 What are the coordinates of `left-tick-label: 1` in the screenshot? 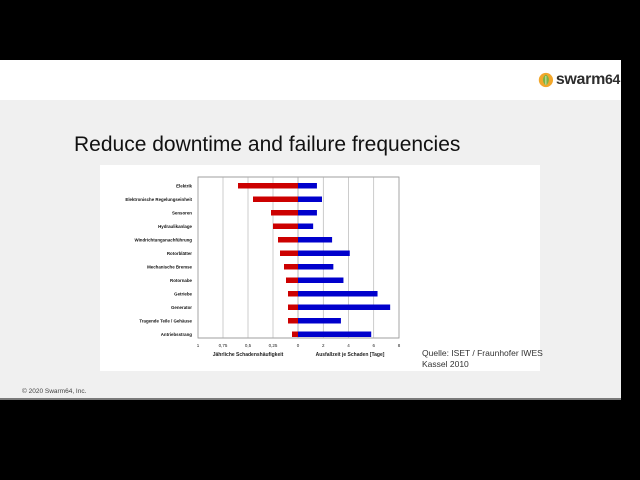 It's located at (198, 345).